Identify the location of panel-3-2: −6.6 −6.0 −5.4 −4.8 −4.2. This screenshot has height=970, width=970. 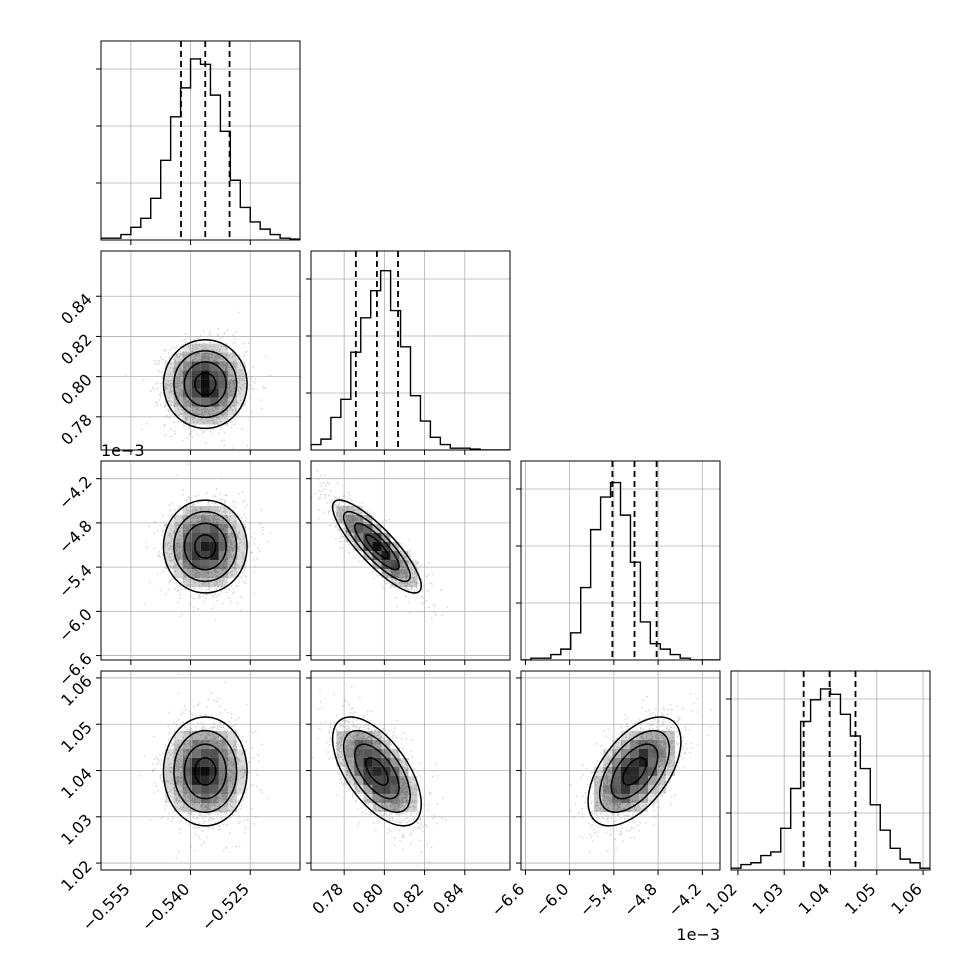
(604, 795).